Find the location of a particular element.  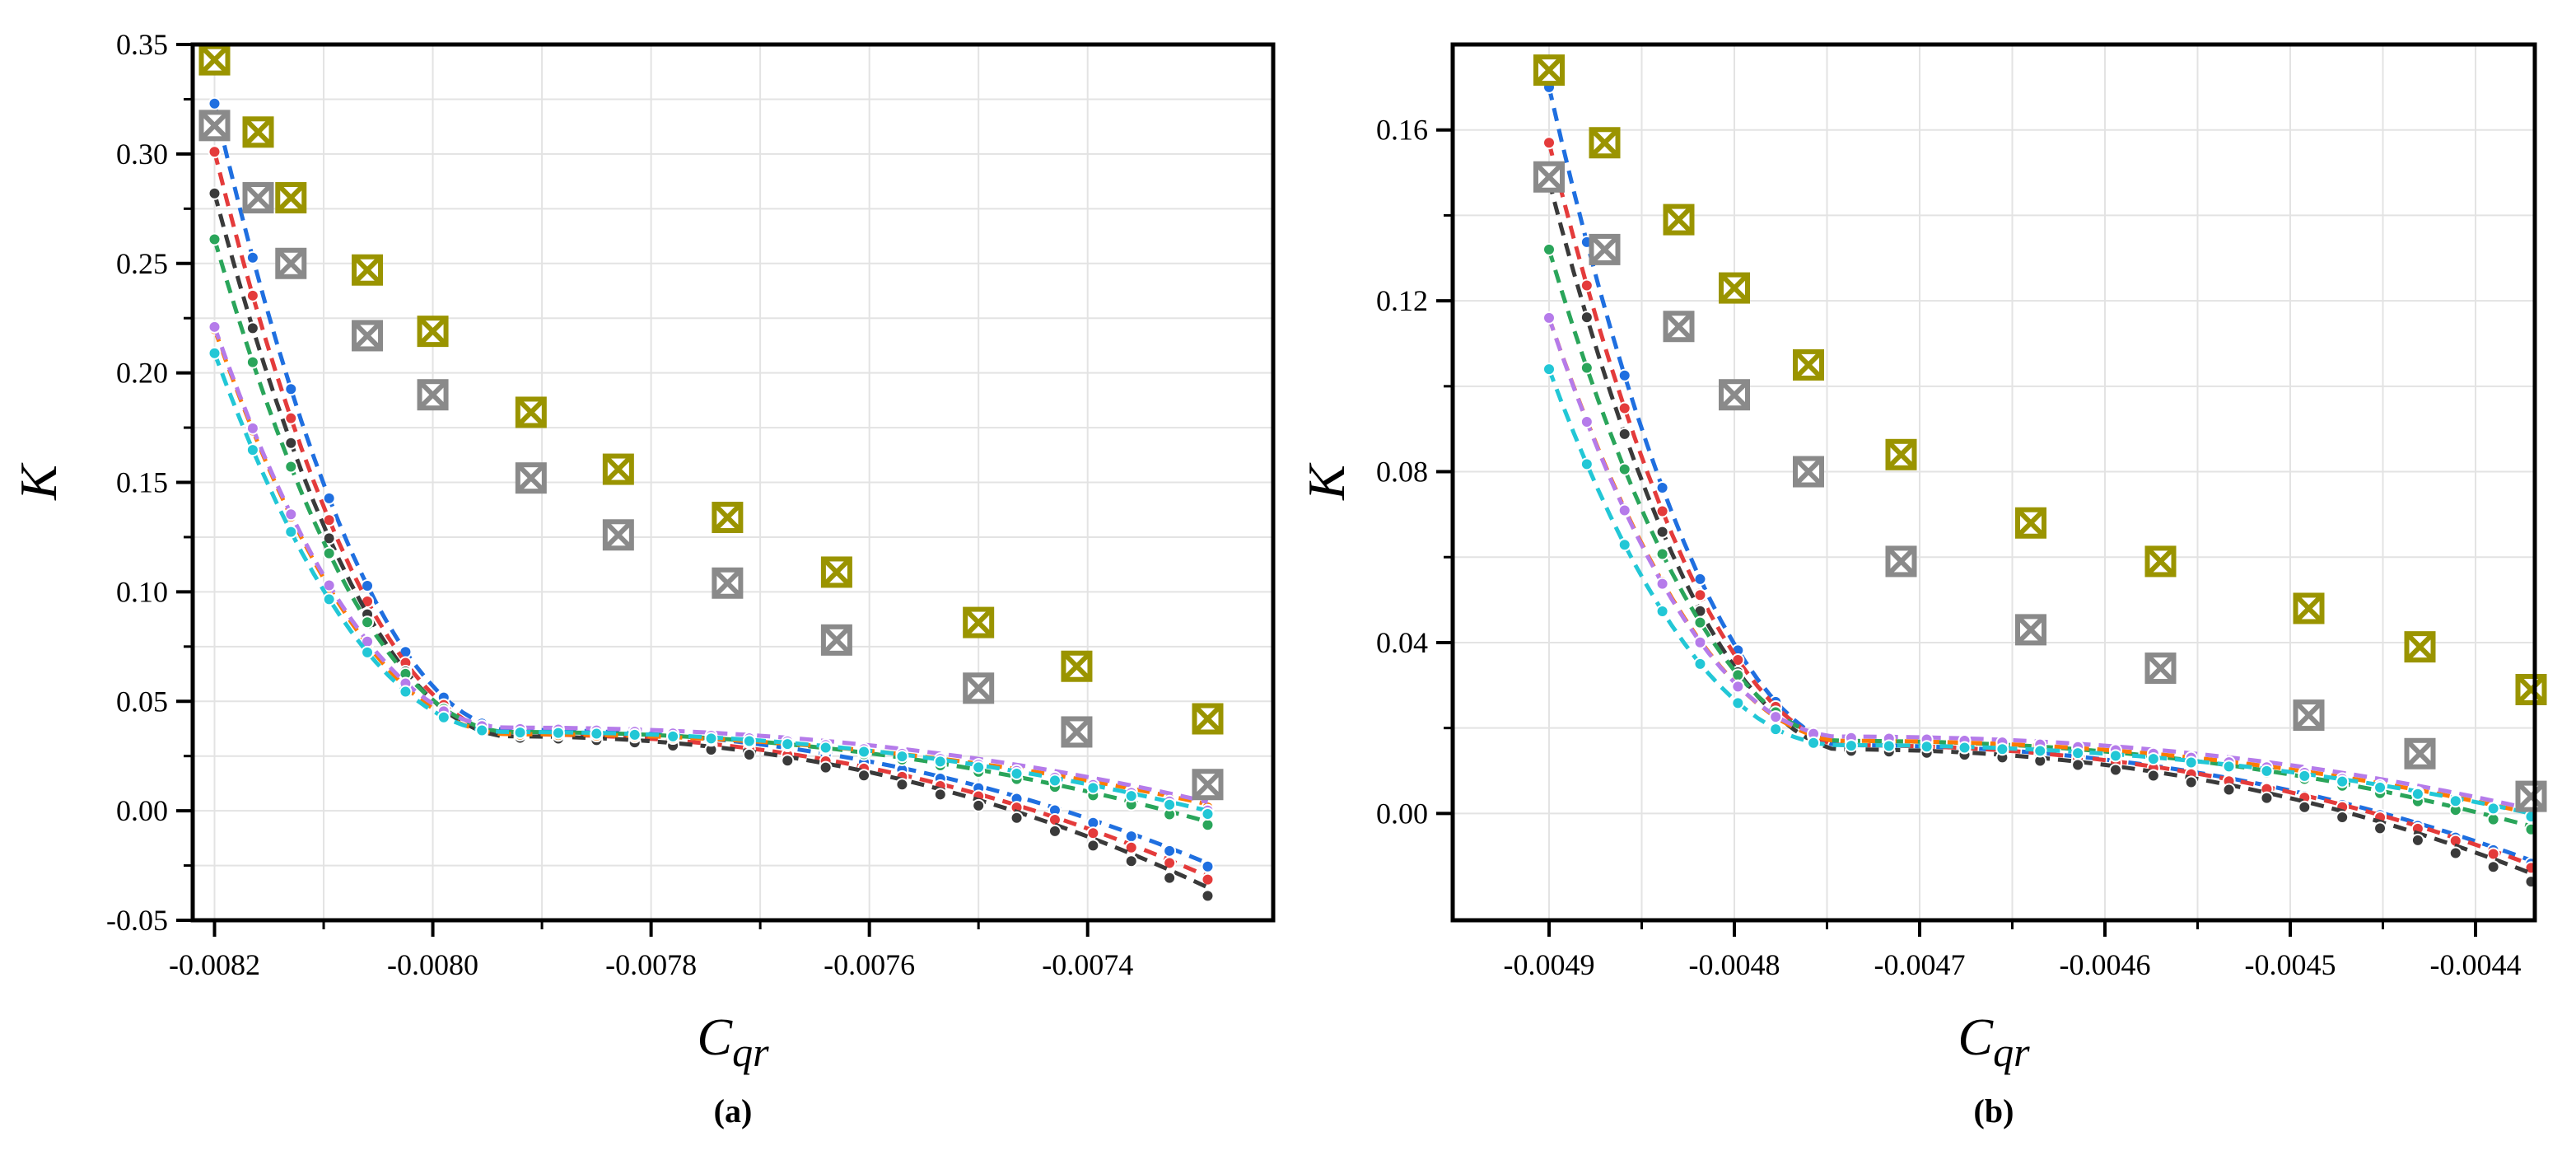

x-tick-label: -0.0046 is located at coordinates (2105, 964).